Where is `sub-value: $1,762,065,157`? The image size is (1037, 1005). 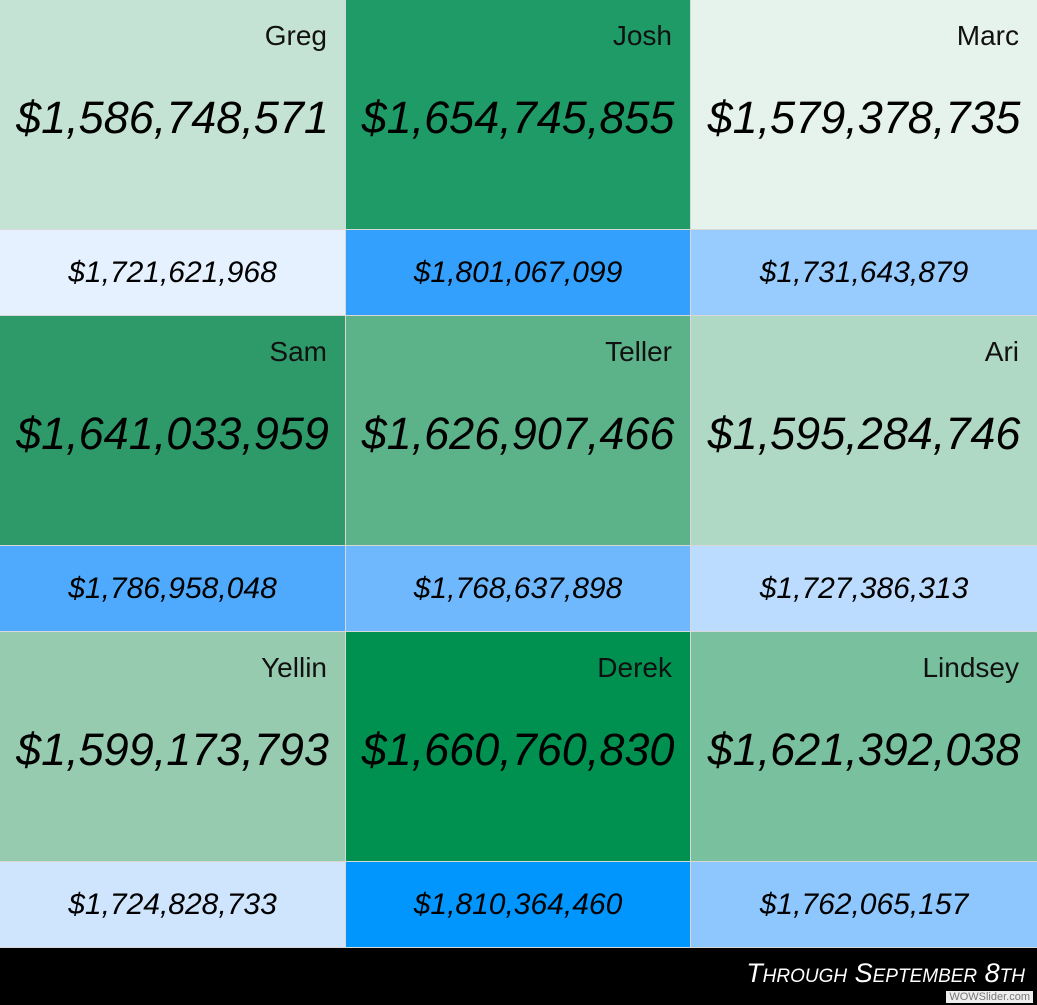 sub-value: $1,762,065,157 is located at coordinates (864, 905).